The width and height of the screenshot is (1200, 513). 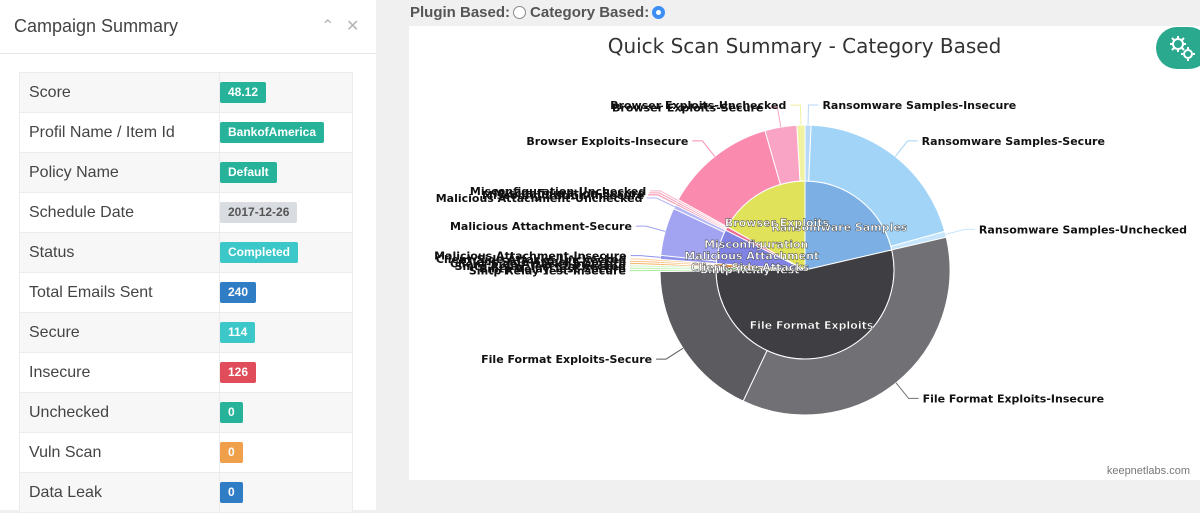 I want to click on summary-value-cell: 2017-12-26, so click(x=286, y=213).